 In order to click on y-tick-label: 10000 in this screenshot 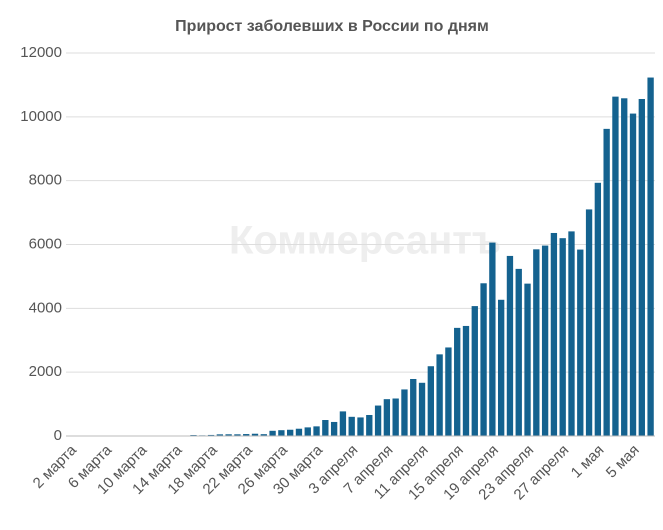, I will do `click(41, 116)`.